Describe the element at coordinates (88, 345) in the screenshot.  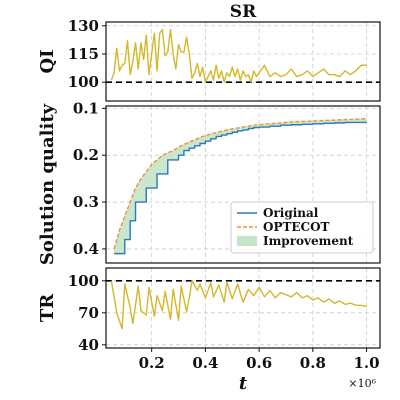
I see `y-tick-label: 40` at that location.